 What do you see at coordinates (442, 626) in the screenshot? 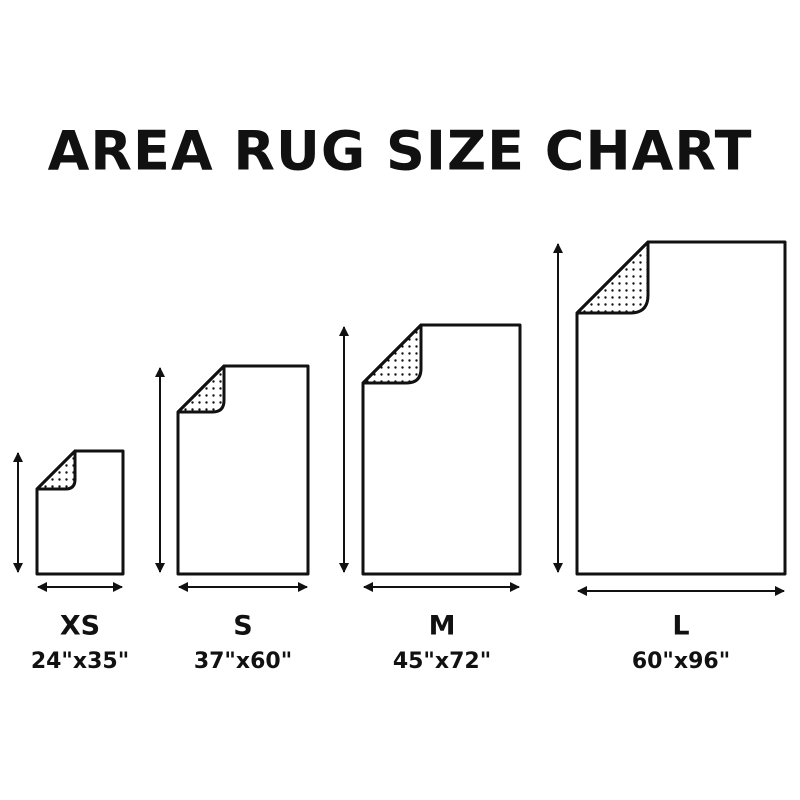
I see `size-name: M` at bounding box center [442, 626].